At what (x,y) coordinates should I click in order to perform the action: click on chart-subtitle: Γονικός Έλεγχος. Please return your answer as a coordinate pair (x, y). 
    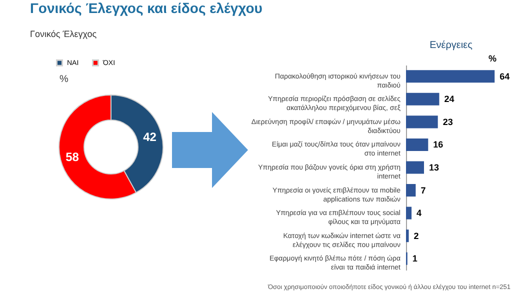
    Looking at the image, I should click on (64, 34).